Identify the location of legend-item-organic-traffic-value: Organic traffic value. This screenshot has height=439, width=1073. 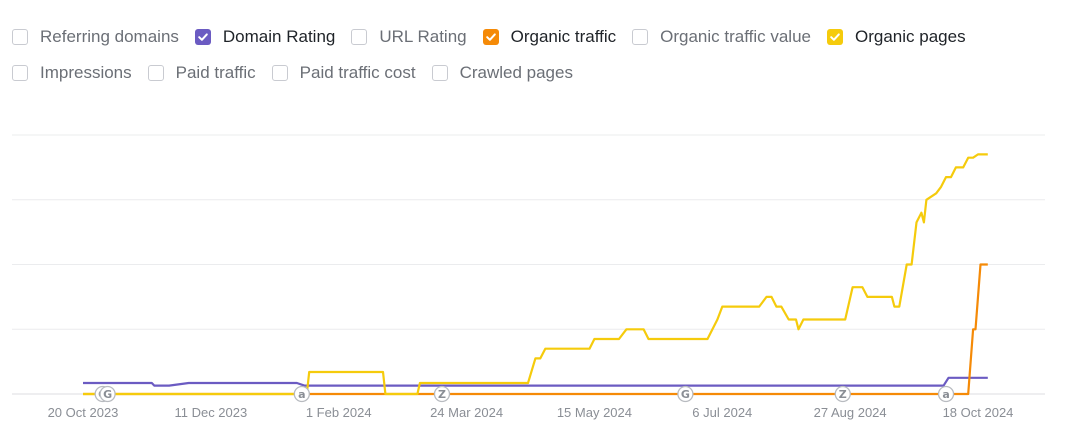
(721, 37).